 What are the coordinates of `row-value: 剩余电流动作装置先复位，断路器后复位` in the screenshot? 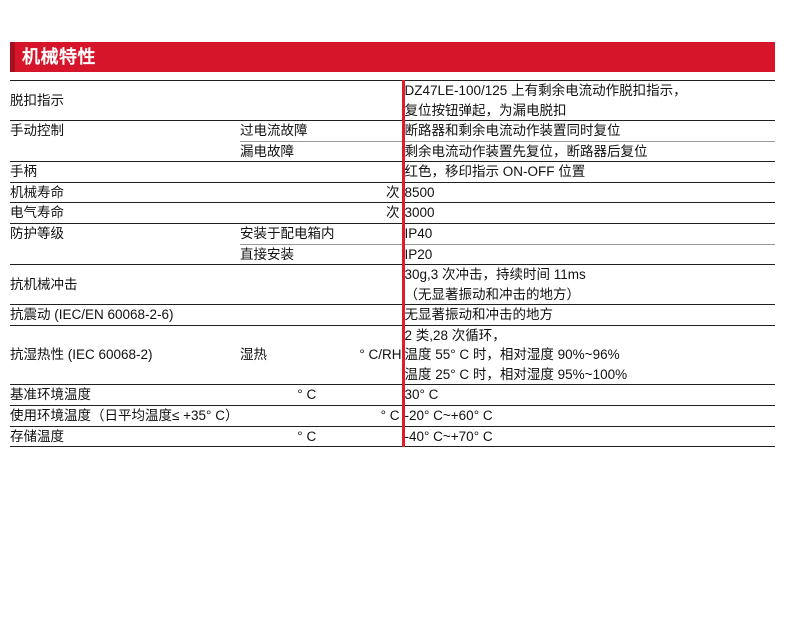 It's located at (588, 151).